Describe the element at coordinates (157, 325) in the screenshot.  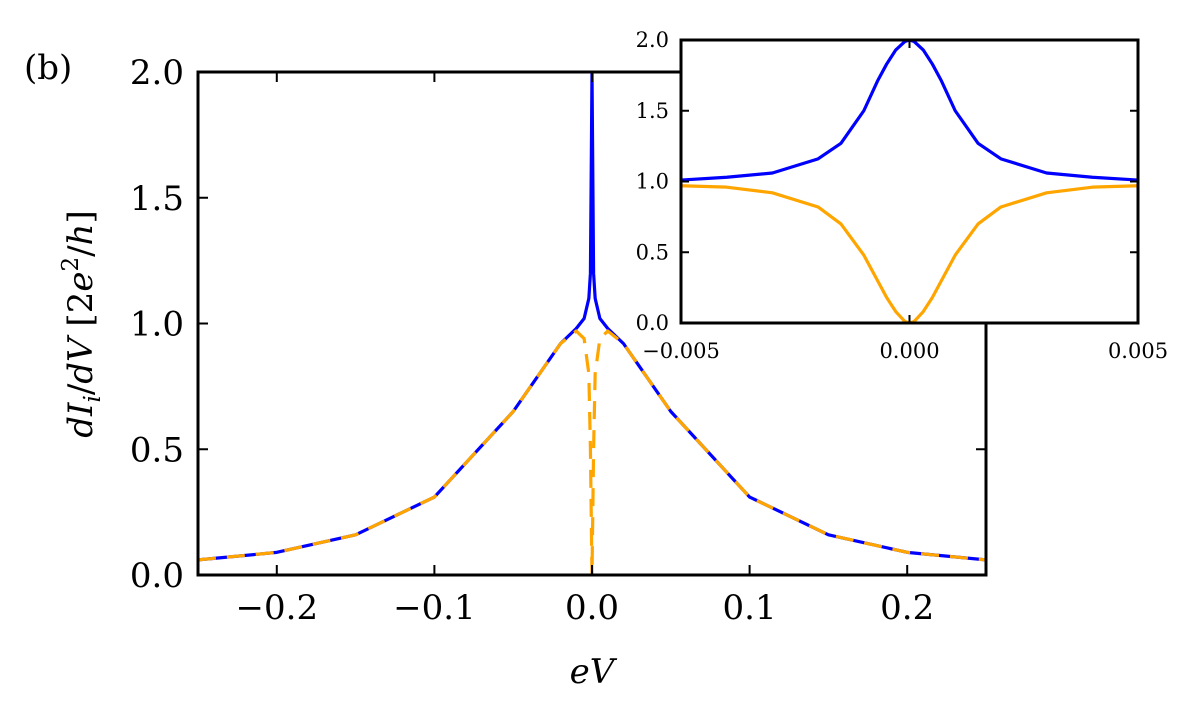
I see `main-ytick-label: 1.0` at that location.